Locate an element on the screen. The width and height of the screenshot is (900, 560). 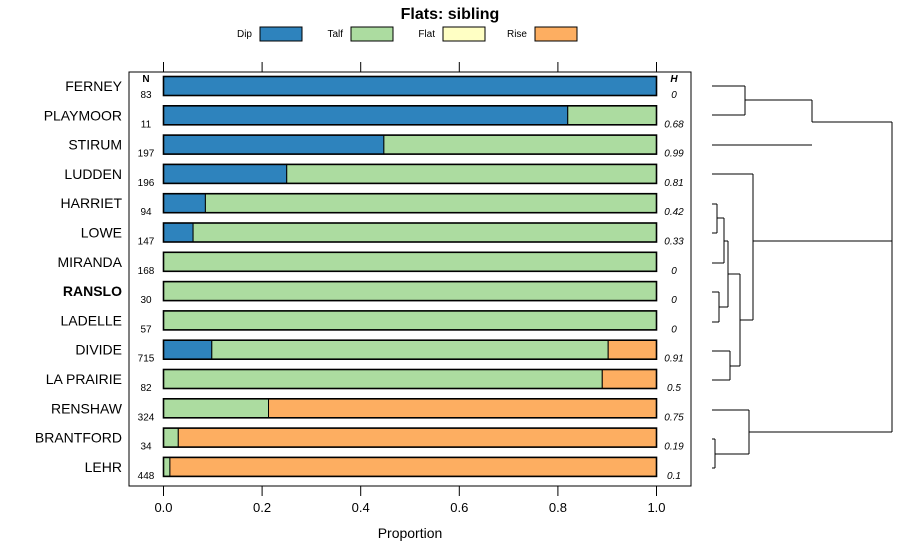
row-label: LA PRAIRIE is located at coordinates (84, 379).